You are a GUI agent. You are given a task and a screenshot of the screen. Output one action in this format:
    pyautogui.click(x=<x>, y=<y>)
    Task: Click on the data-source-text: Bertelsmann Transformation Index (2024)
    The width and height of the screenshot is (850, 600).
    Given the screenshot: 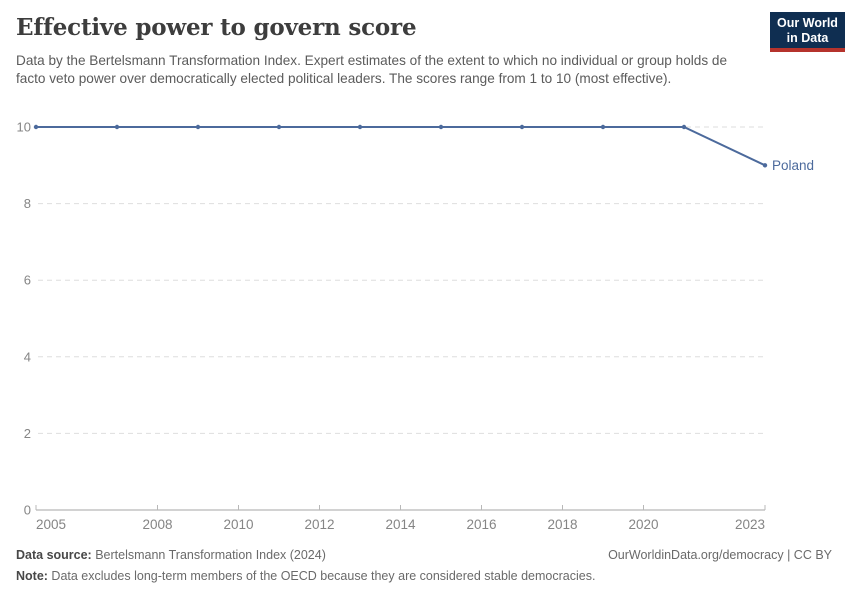 What is the action you would take?
    pyautogui.click(x=208, y=555)
    